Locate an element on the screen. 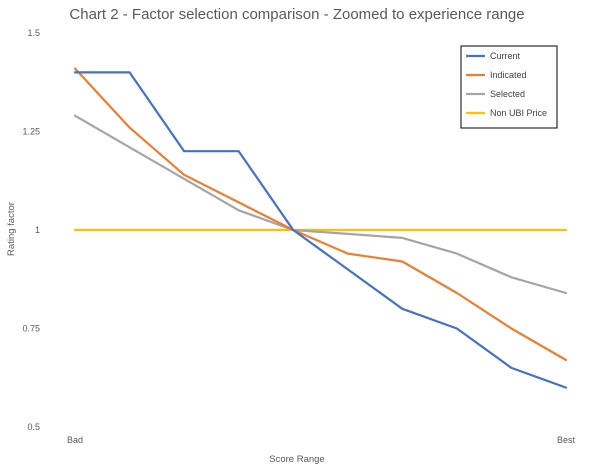  x-axis: Bad Best is located at coordinates (321, 440).